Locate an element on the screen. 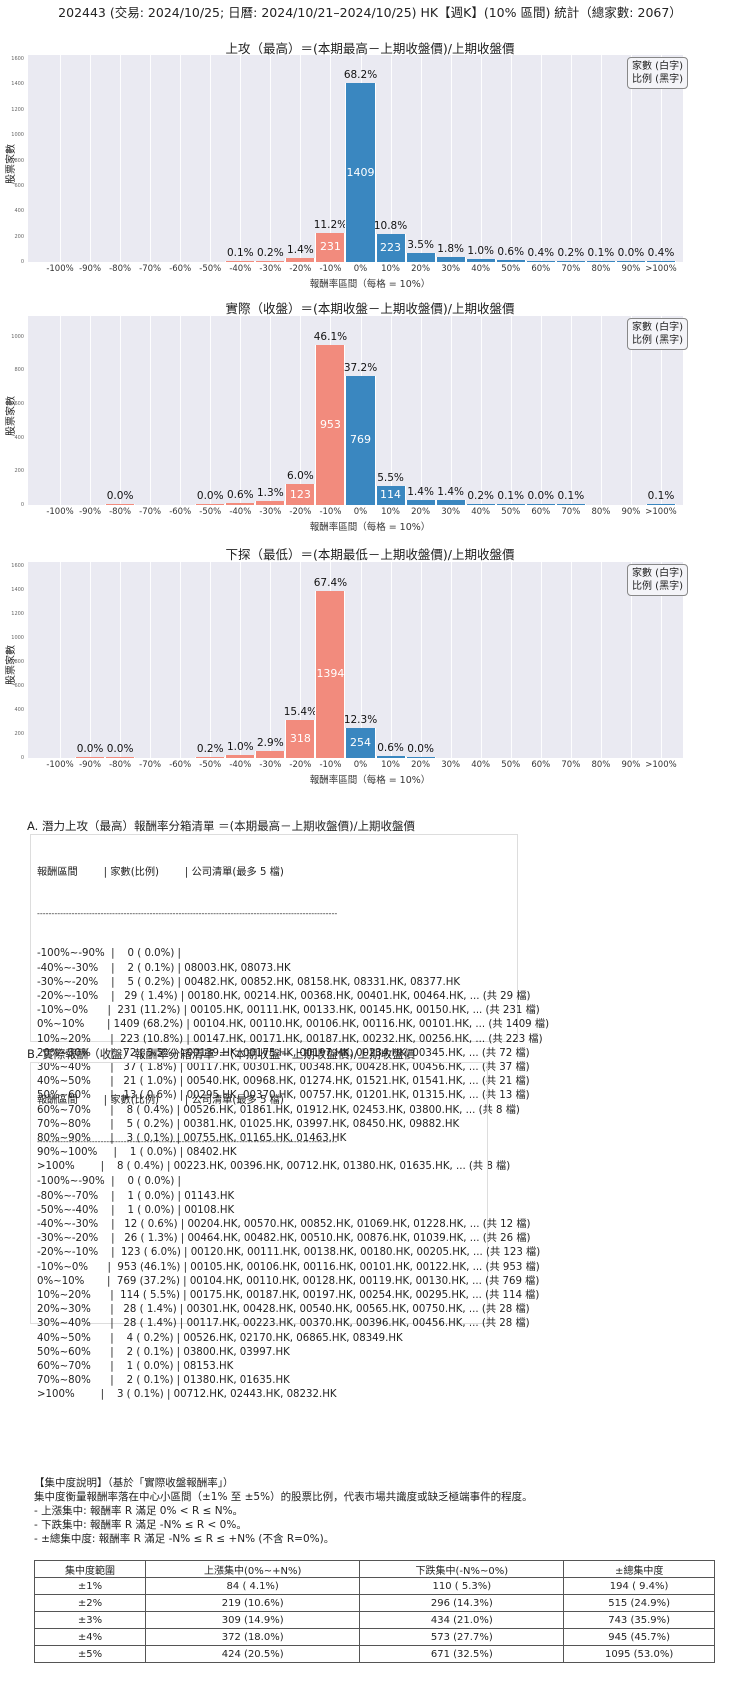 Image resolution: width=740 pixels, height=1690 pixels. y-tick-label: 1200 is located at coordinates (17, 109).